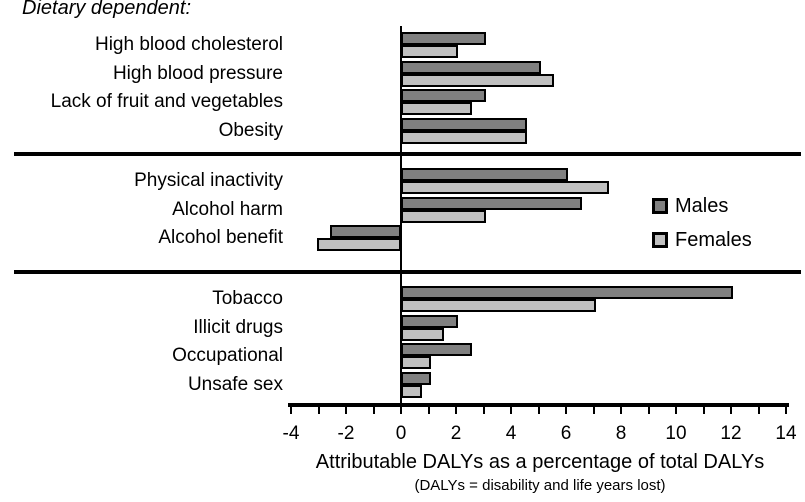 The height and width of the screenshot is (502, 805). What do you see at coordinates (197, 73) in the screenshot?
I see `category-label: High blood pressure` at bounding box center [197, 73].